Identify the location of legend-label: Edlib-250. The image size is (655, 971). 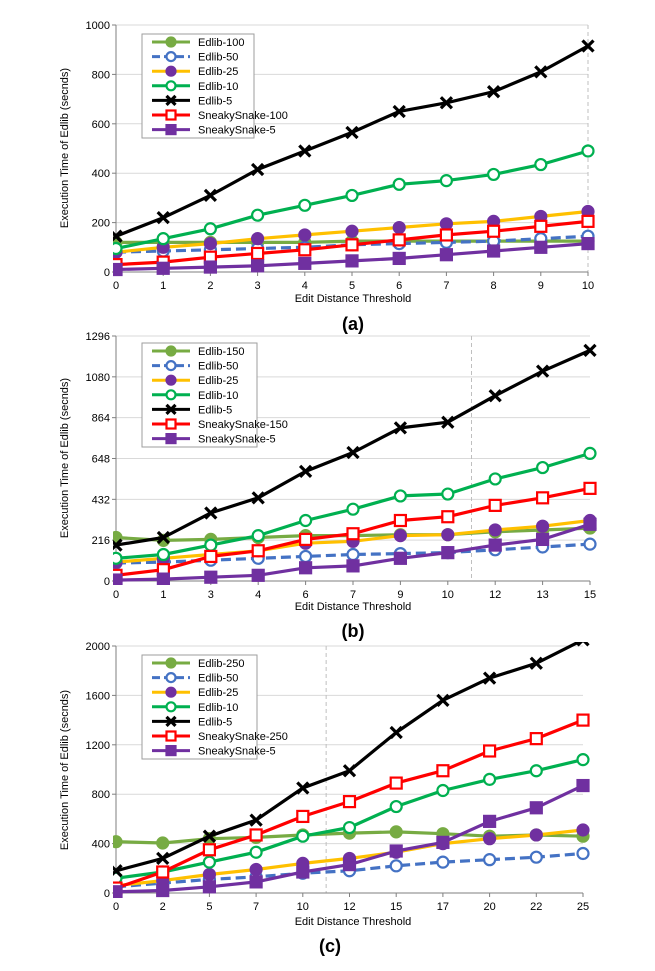
(221, 664).